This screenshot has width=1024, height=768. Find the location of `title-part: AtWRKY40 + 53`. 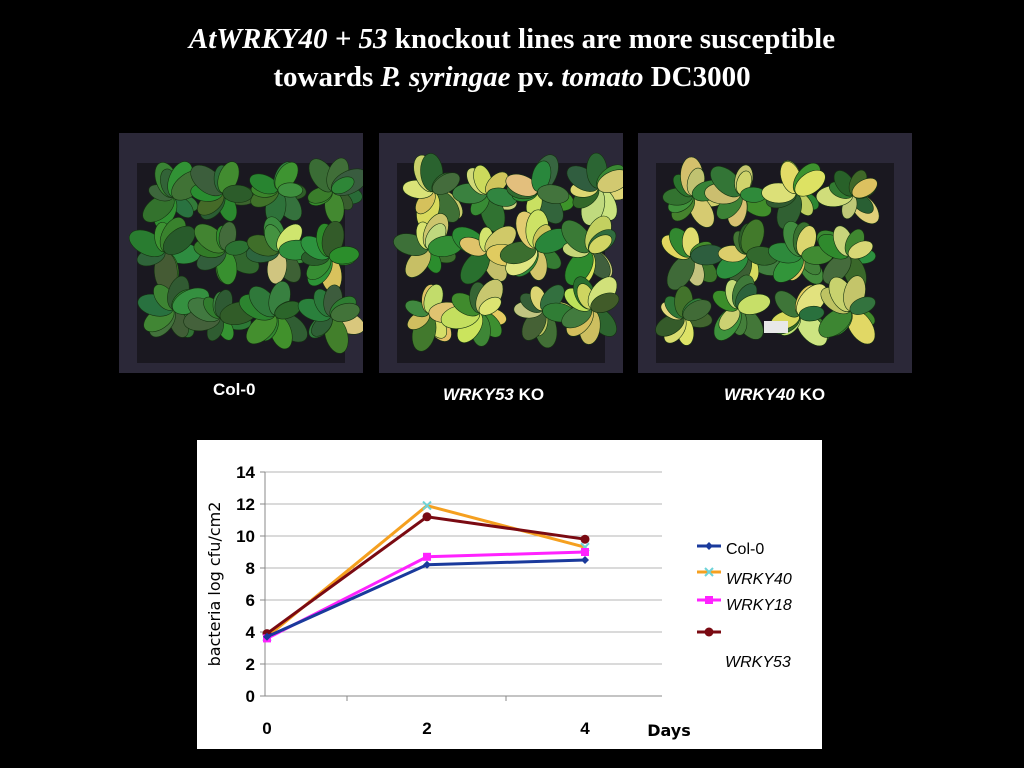

title-part: AtWRKY40 + 53 is located at coordinates (288, 39).